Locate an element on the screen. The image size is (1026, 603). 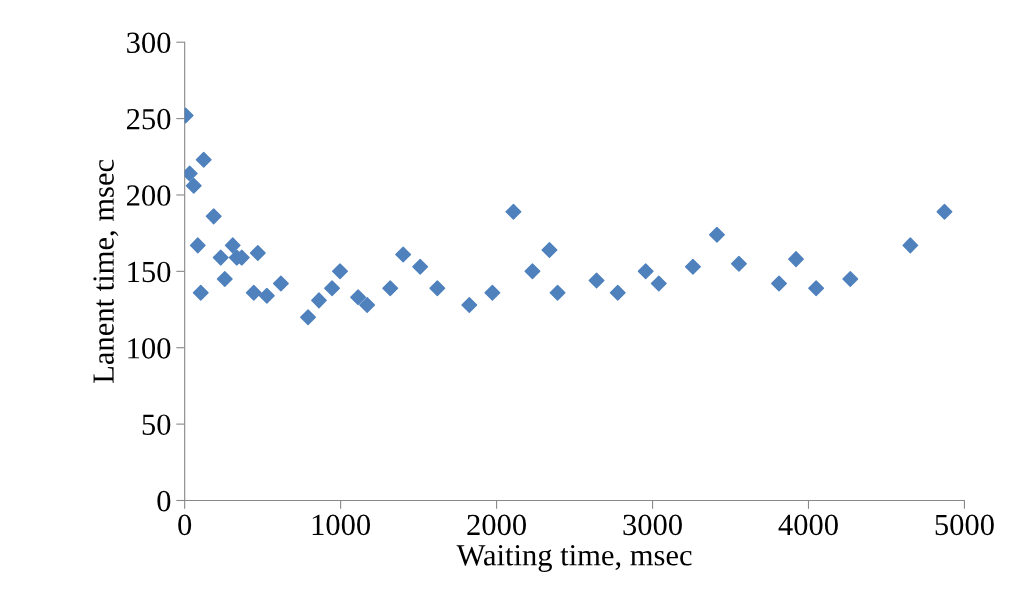
x-tick-label: 3000 is located at coordinates (652, 525).